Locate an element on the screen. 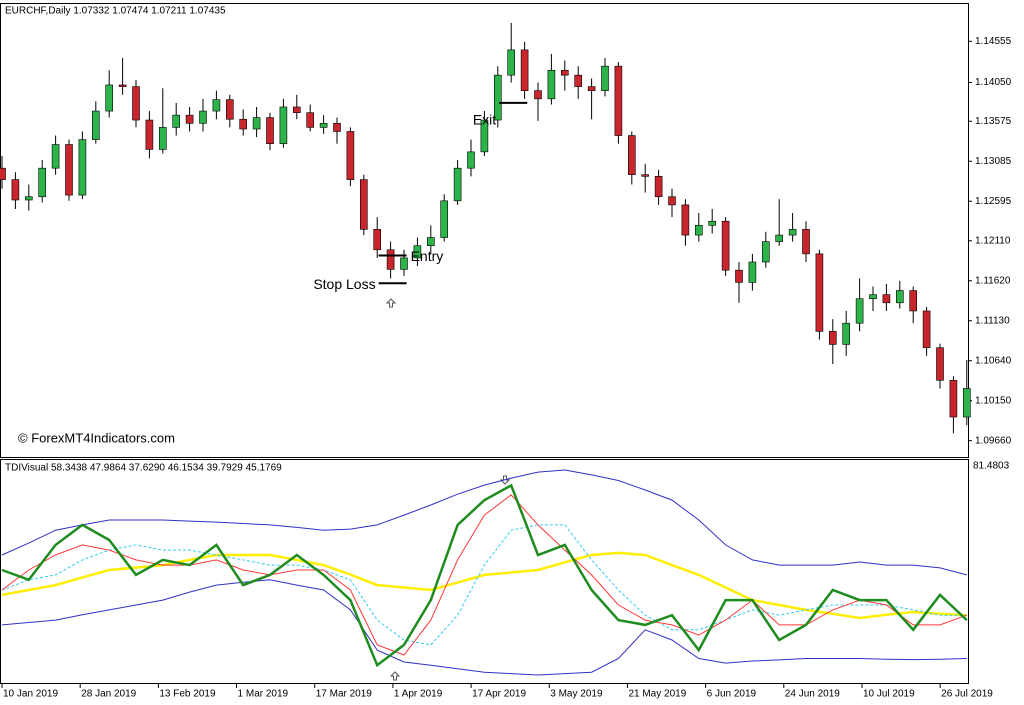 This screenshot has width=1024, height=705. annotation-label: Entry is located at coordinates (427, 256).